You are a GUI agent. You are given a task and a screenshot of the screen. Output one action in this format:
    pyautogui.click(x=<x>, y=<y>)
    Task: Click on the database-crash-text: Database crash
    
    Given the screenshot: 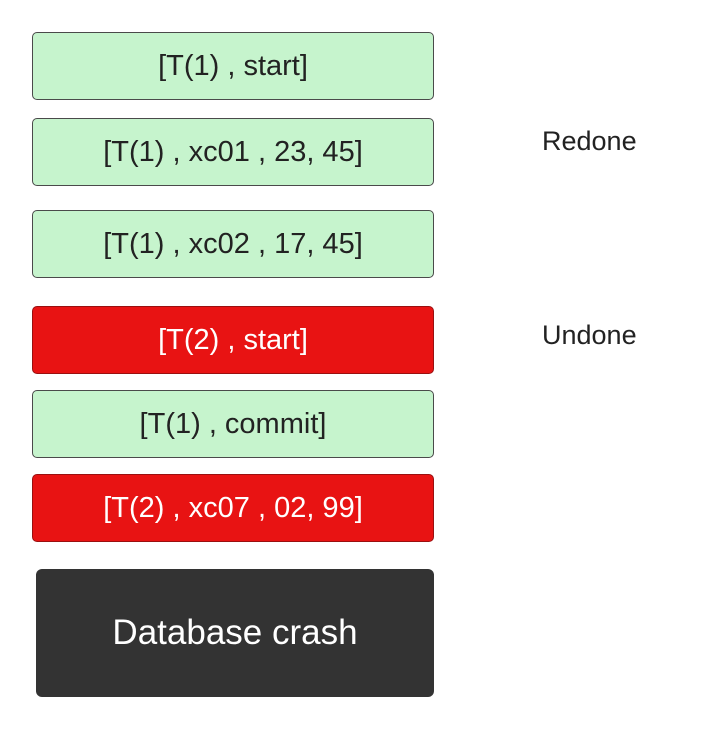 What is the action you would take?
    pyautogui.click(x=235, y=632)
    